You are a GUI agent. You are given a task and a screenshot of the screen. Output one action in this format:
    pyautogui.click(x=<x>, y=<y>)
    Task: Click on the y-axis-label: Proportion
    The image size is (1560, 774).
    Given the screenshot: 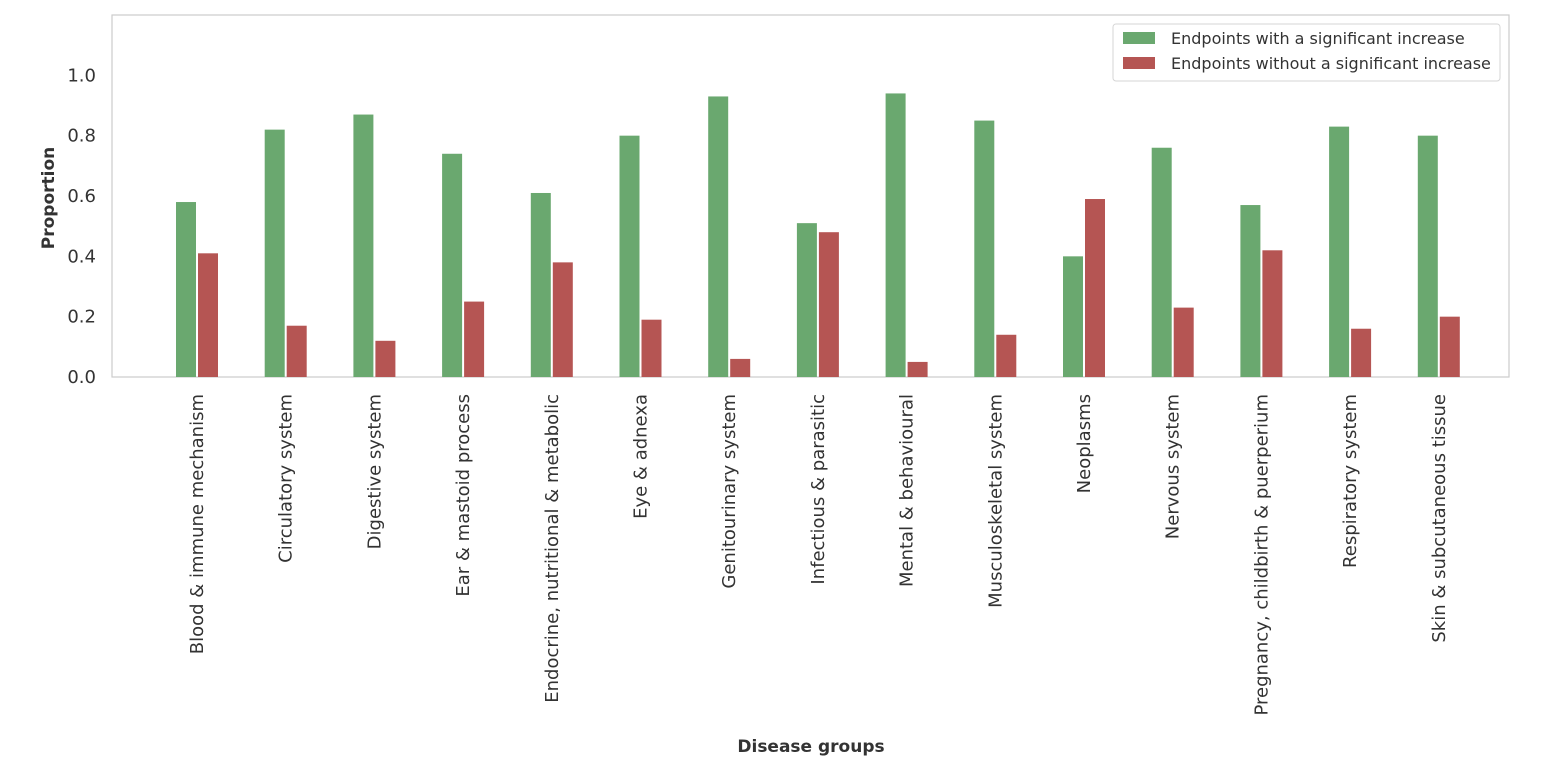 What is the action you would take?
    pyautogui.click(x=49, y=198)
    